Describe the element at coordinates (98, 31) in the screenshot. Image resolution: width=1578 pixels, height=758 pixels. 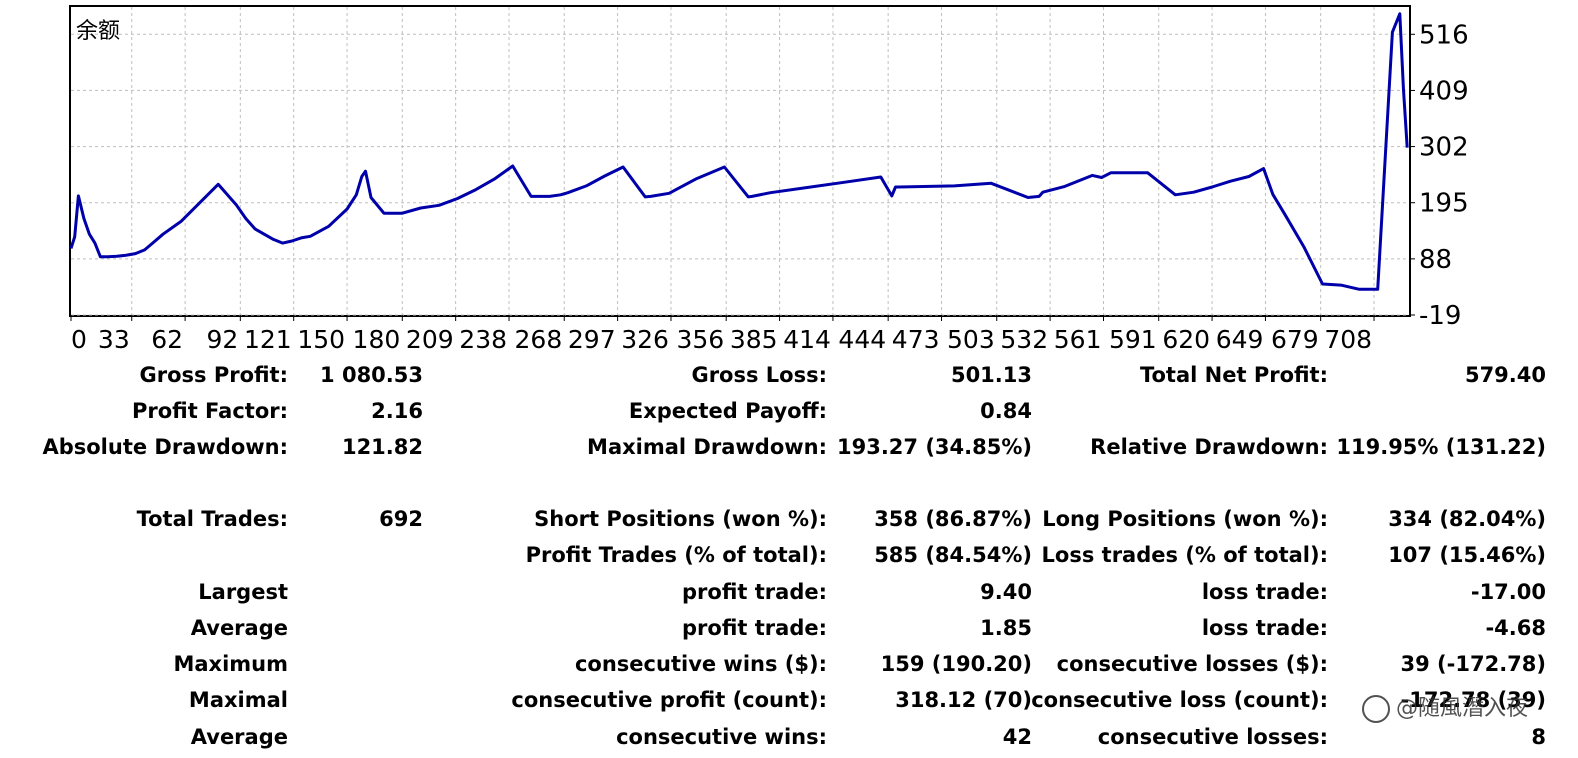
I see `chart-title: 余额` at that location.